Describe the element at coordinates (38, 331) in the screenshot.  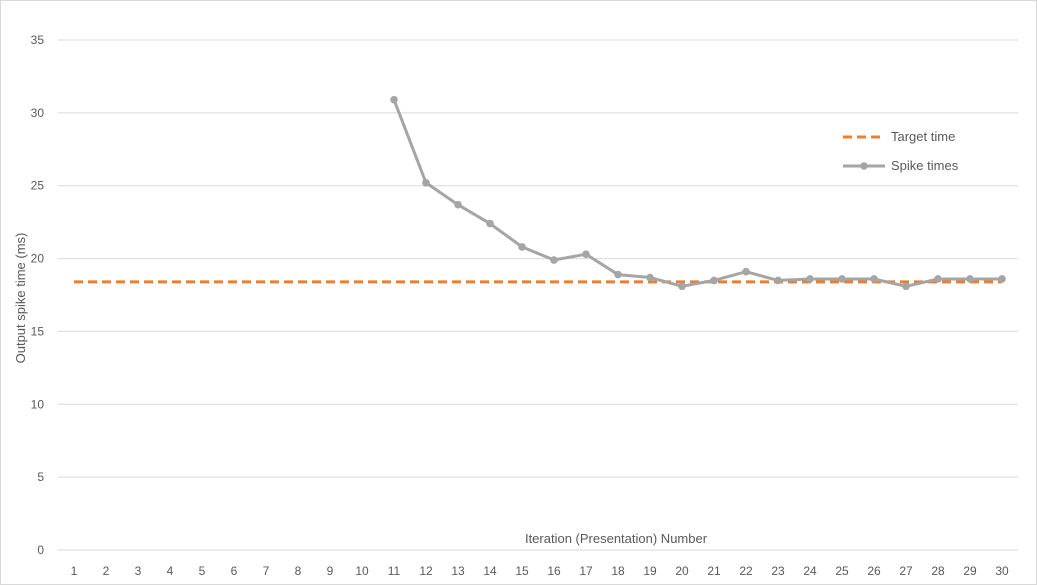
I see `y-tick-label: 15` at that location.